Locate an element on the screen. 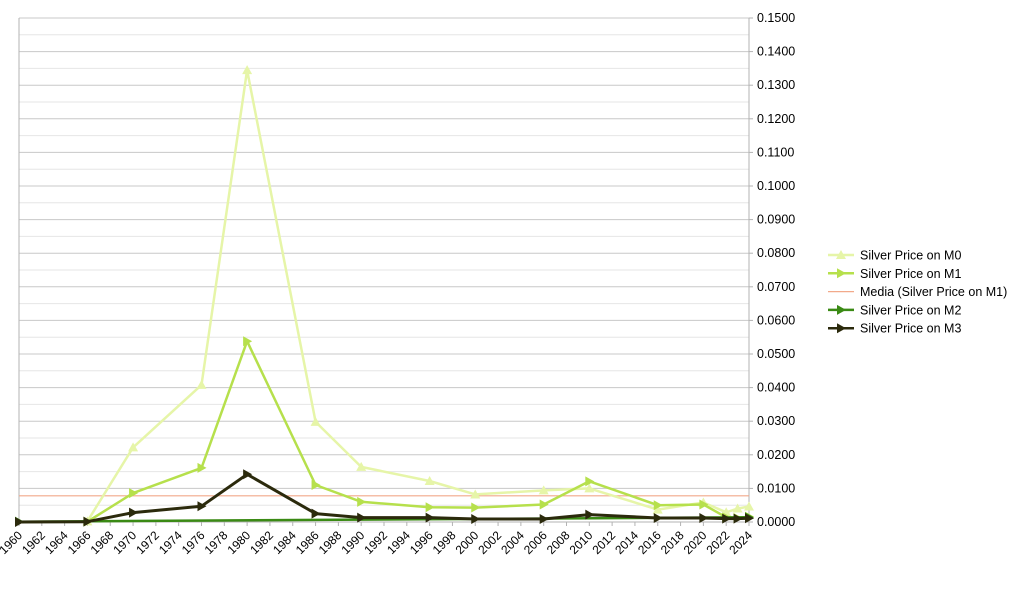 The height and width of the screenshot is (589, 1024). x-tick-label: 2012 is located at coordinates (603, 542).